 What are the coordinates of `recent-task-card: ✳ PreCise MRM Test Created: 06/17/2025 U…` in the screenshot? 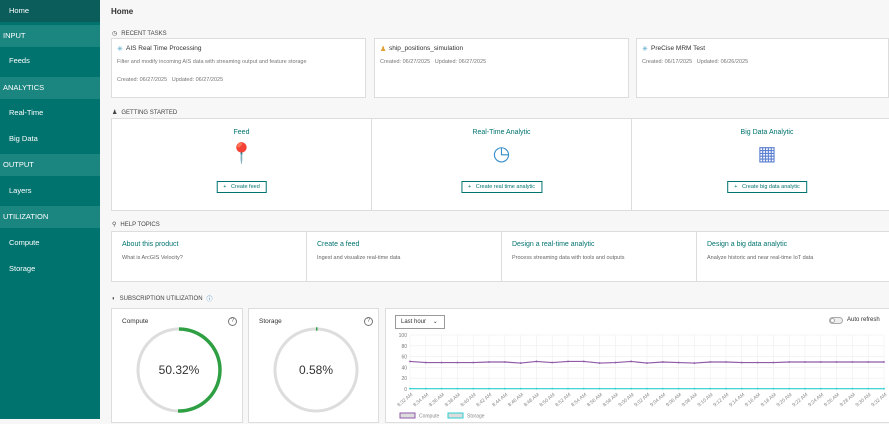 It's located at (762, 68).